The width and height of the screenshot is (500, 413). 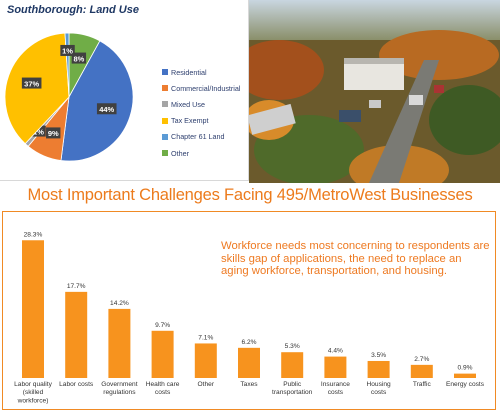 What do you see at coordinates (188, 104) in the screenshot?
I see `legend-label: Mixed Use` at bounding box center [188, 104].